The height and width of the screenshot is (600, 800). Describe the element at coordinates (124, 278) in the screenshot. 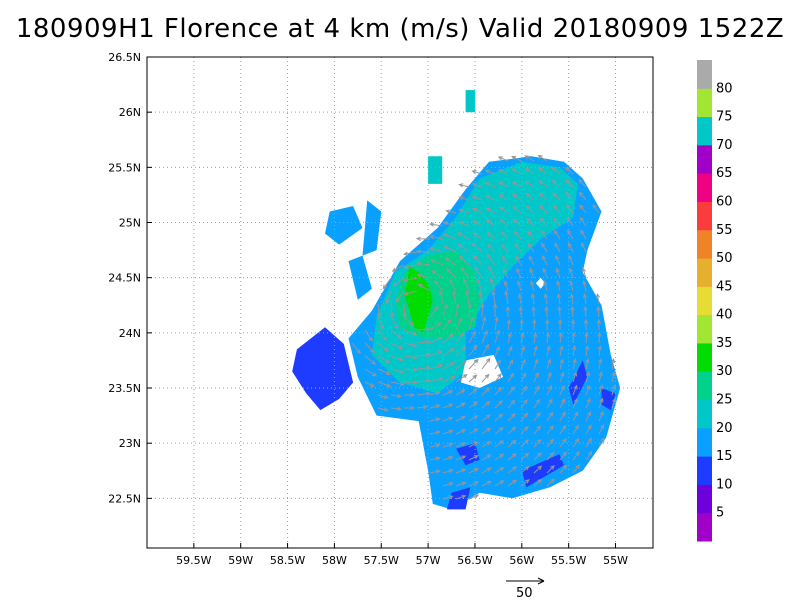

I see `y-tick-label: 24.5N` at that location.